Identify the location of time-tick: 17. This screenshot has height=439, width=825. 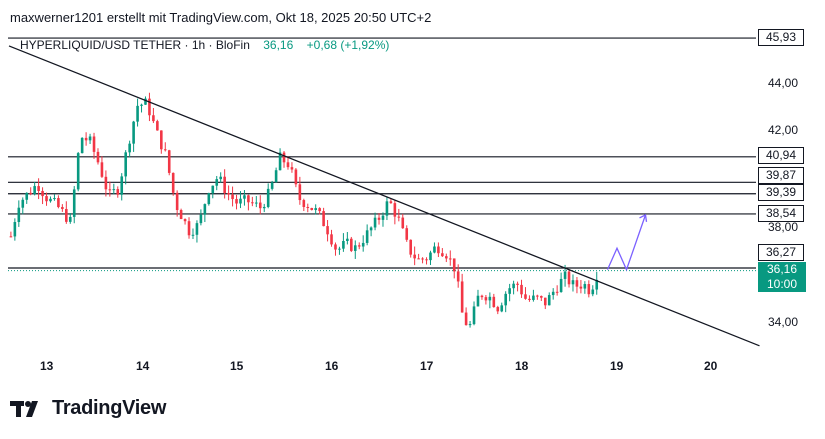
(427, 366).